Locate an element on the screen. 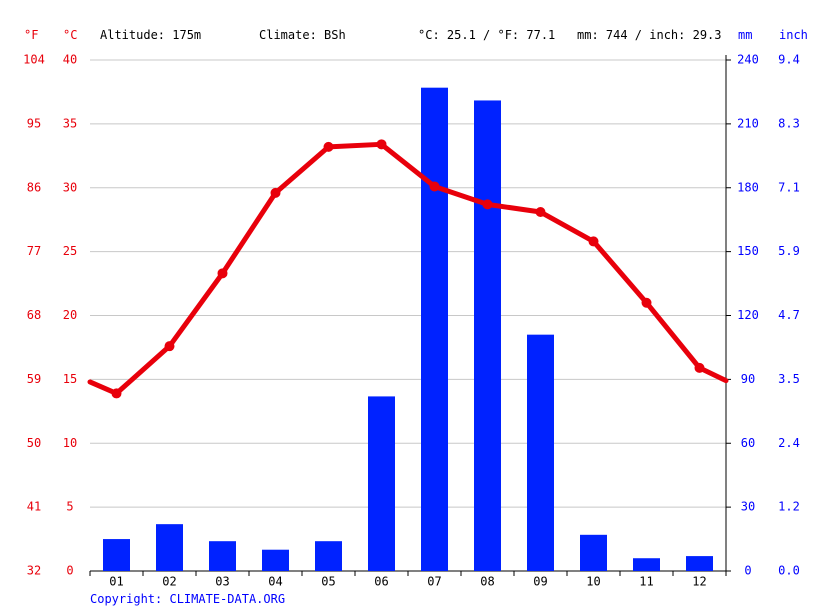 This screenshot has height=611, width=815. unit-inch-label: inch is located at coordinates (793, 35).